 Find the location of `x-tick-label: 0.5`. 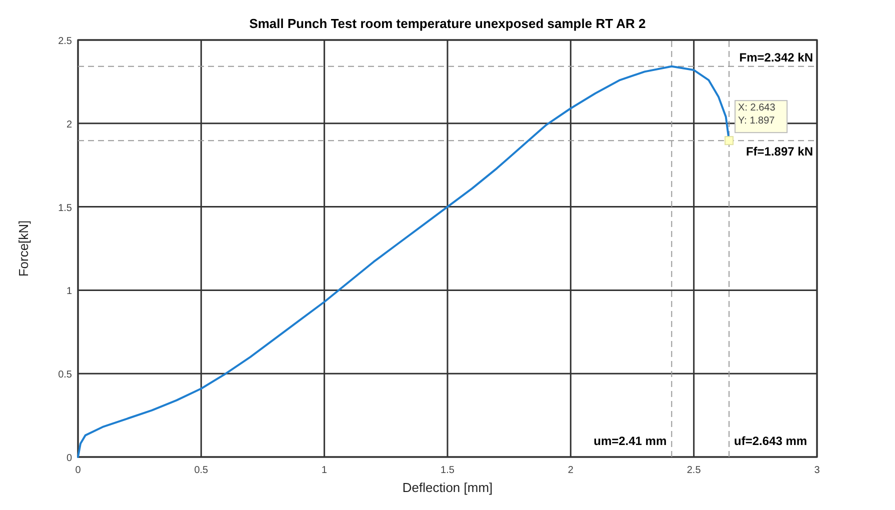

x-tick-label: 0.5 is located at coordinates (201, 470).